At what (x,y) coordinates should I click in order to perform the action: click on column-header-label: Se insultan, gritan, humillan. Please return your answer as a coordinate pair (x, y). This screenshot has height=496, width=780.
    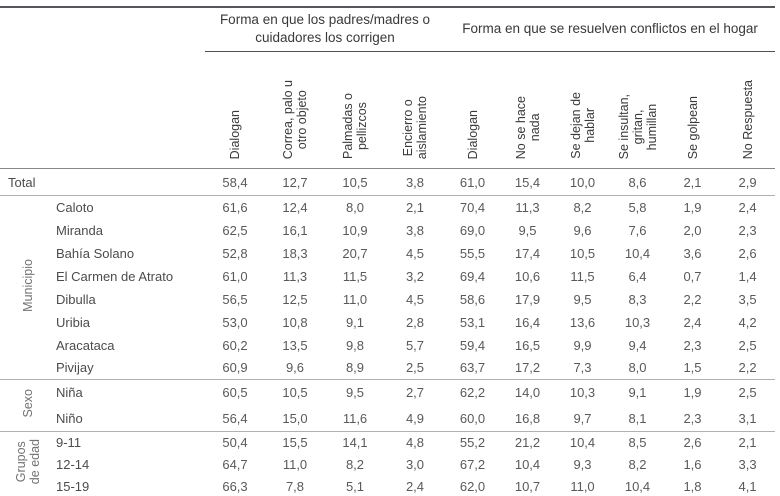
    Looking at the image, I should click on (637, 126).